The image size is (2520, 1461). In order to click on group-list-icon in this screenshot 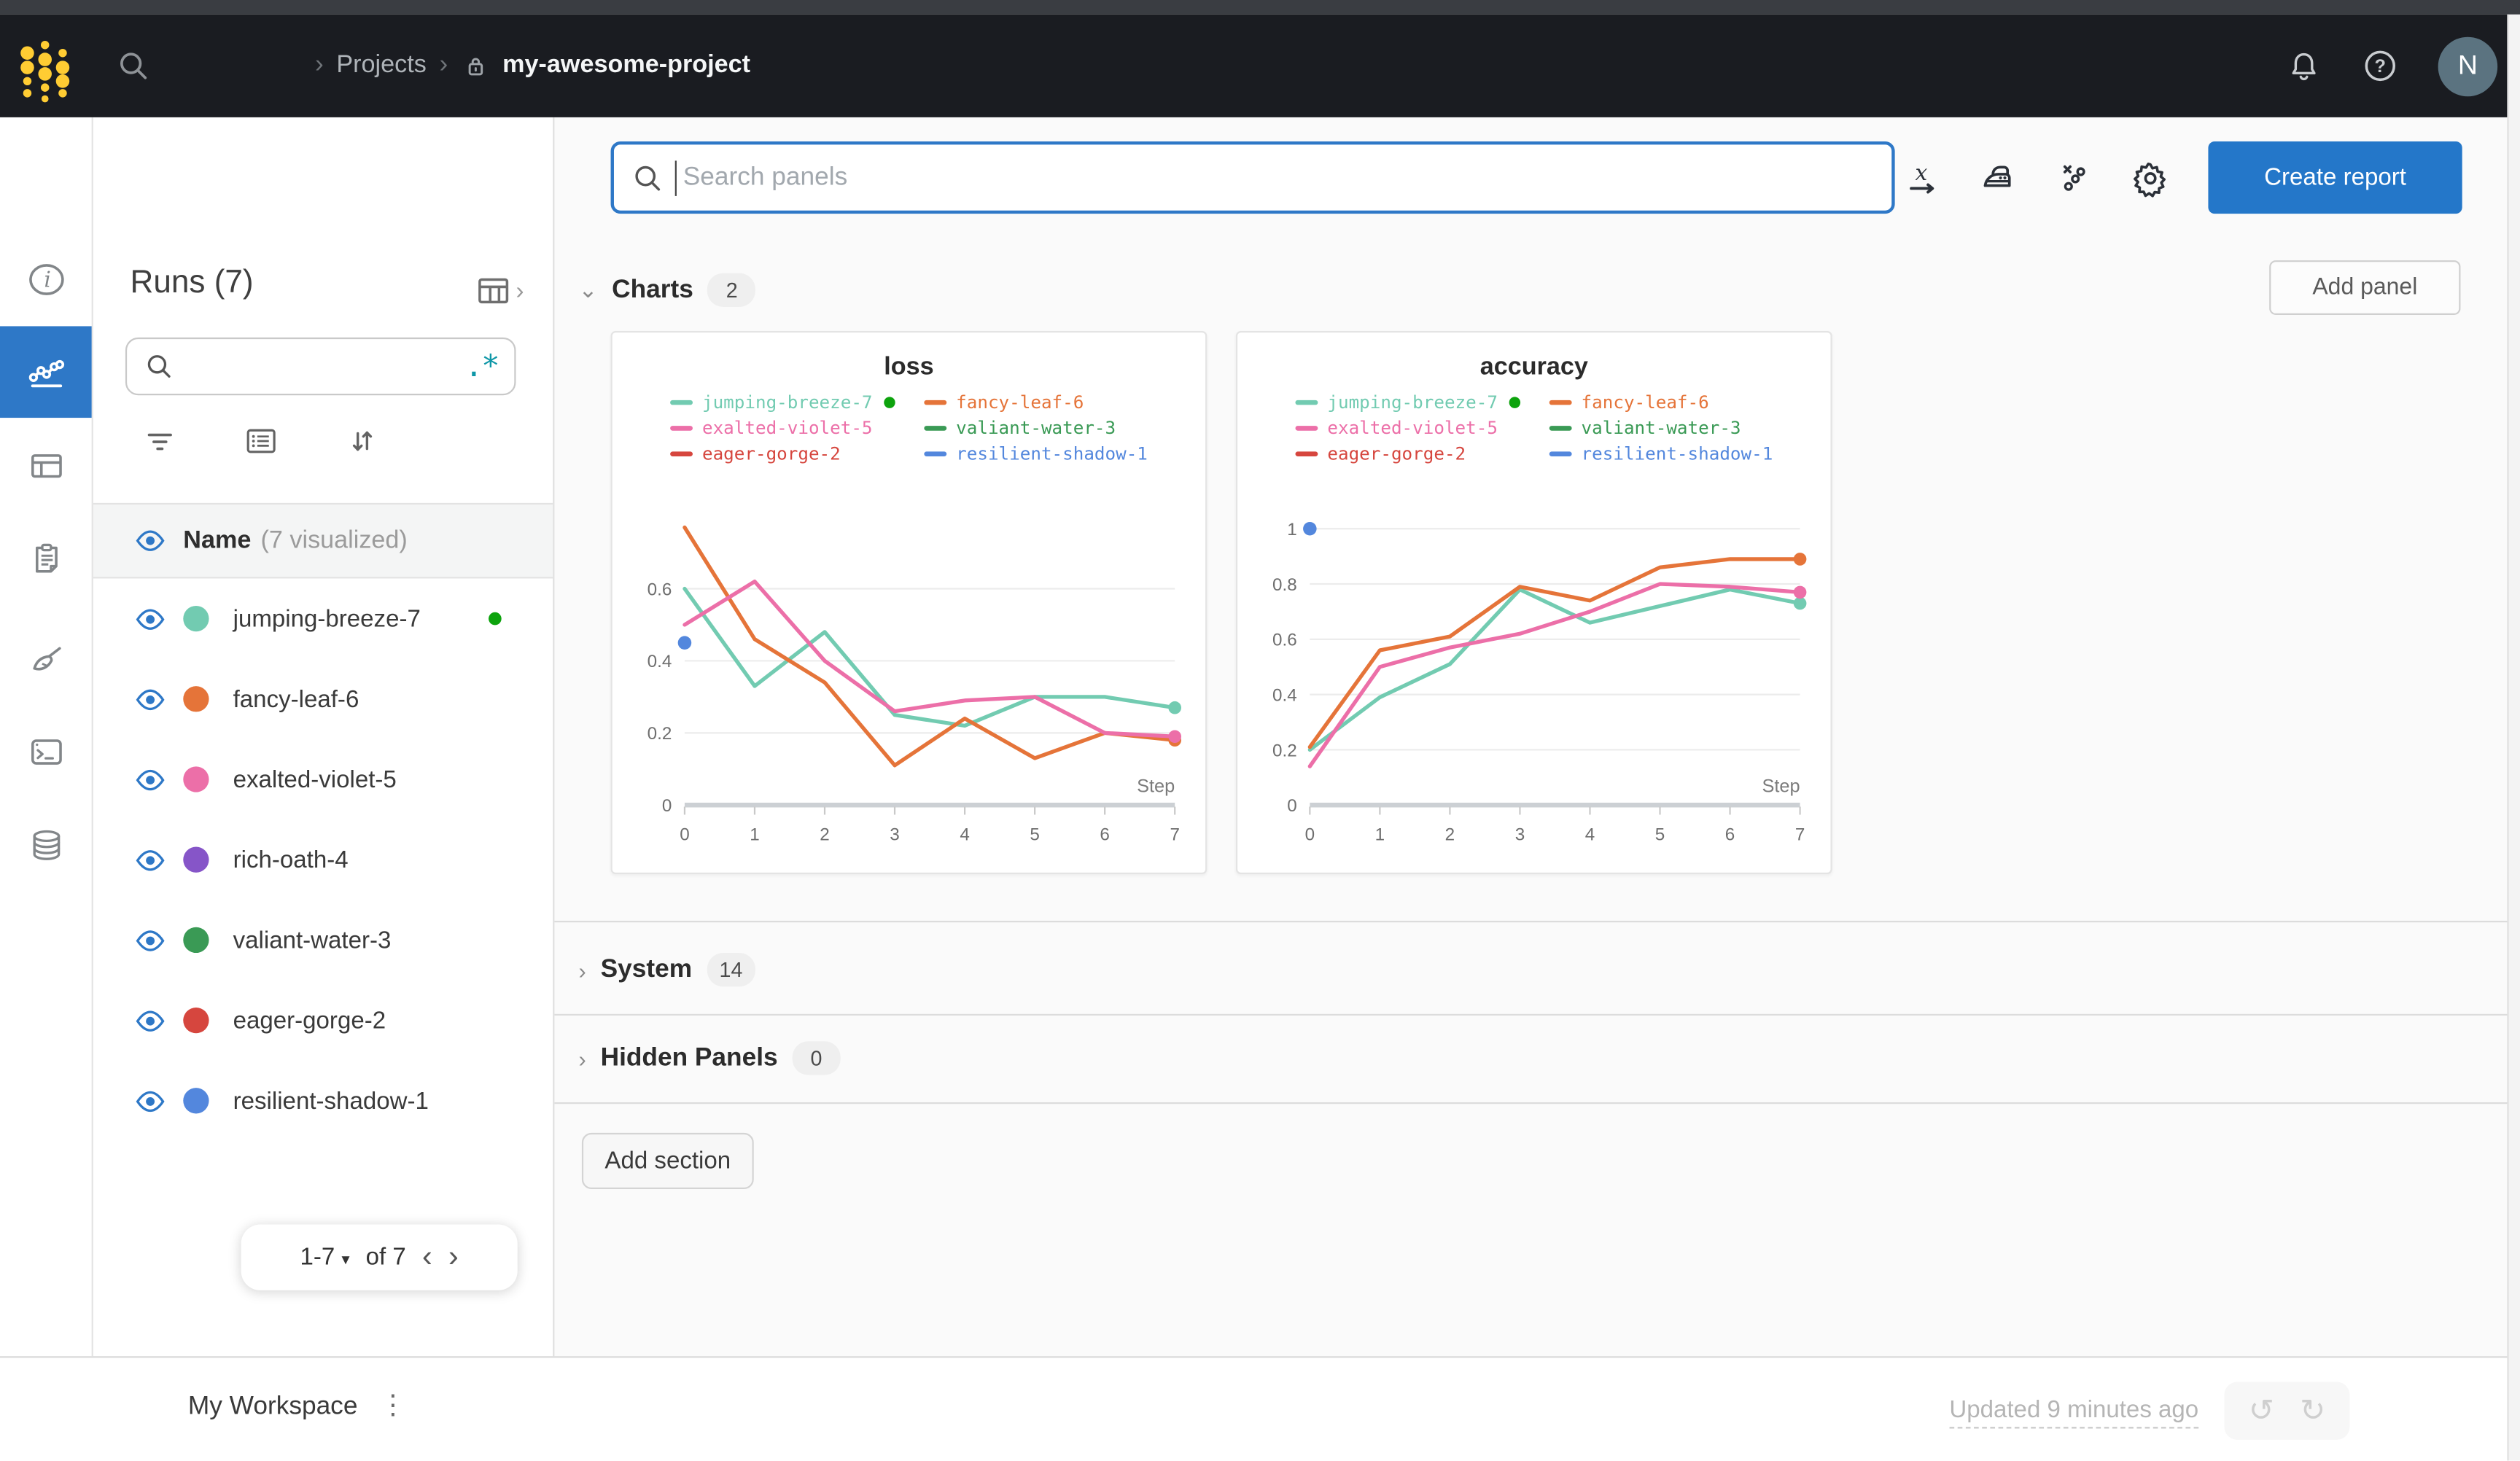, I will do `click(261, 441)`.